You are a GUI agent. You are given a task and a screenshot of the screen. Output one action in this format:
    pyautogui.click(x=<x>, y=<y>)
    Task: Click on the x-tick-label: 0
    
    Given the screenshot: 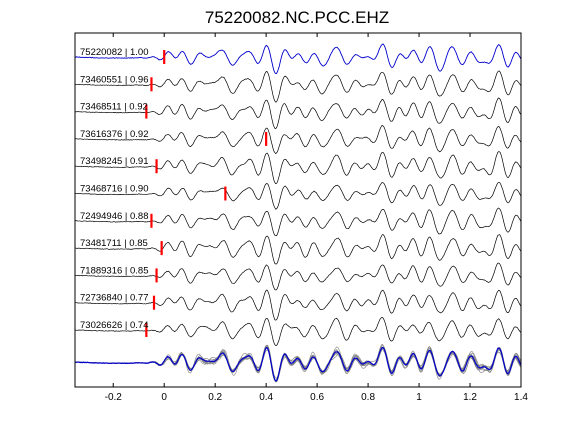 What is the action you would take?
    pyautogui.click(x=164, y=397)
    